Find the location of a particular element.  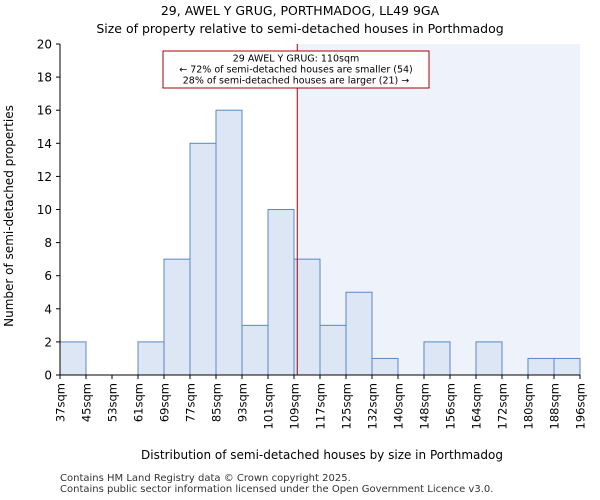

x-tick-label: 77sqm is located at coordinates (191, 402).